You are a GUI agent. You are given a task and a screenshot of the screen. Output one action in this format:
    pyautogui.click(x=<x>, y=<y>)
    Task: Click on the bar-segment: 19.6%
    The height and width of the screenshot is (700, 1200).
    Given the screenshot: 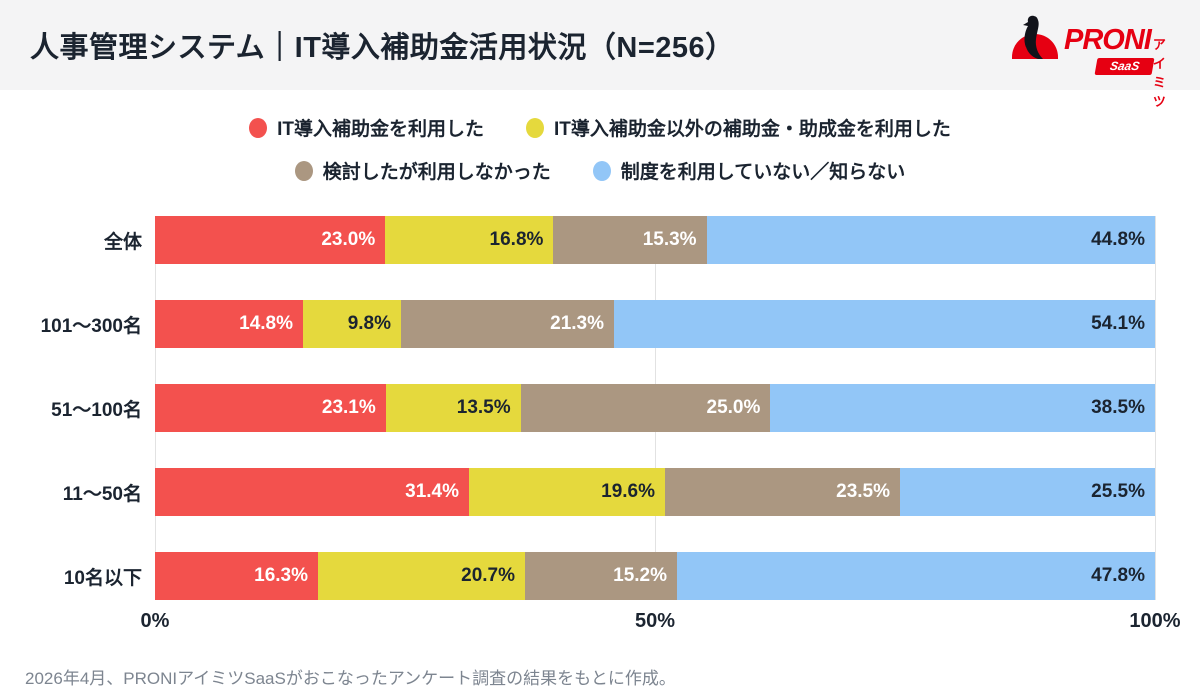 What is the action you would take?
    pyautogui.click(x=567, y=492)
    